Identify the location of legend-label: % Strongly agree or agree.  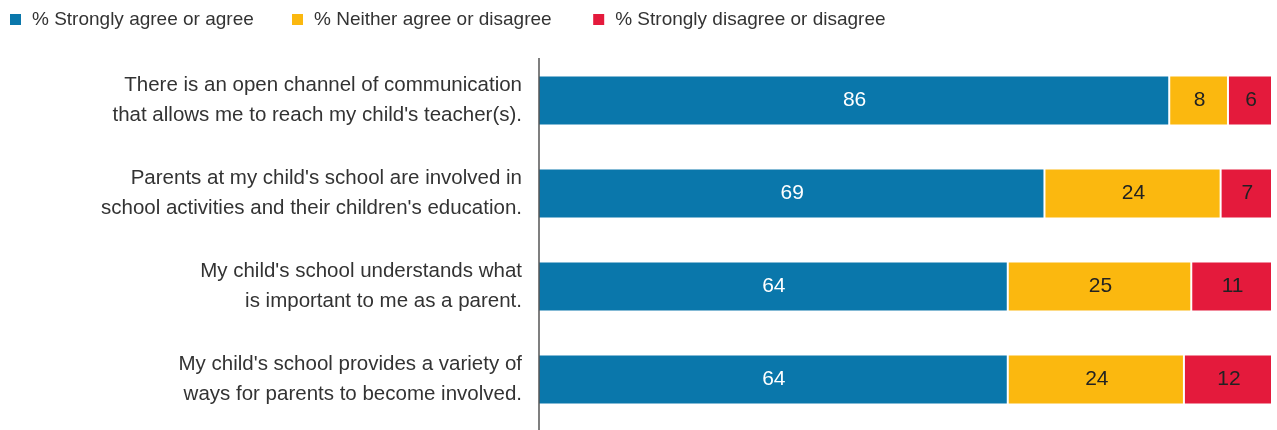
(143, 18).